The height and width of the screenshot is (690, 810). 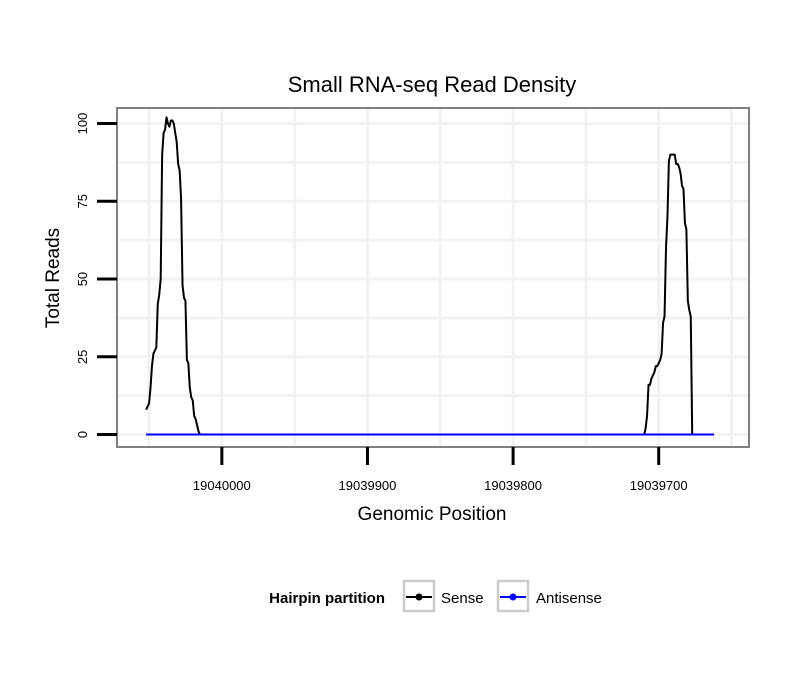 What do you see at coordinates (419, 597) in the screenshot?
I see `legend-key-sense-point` at bounding box center [419, 597].